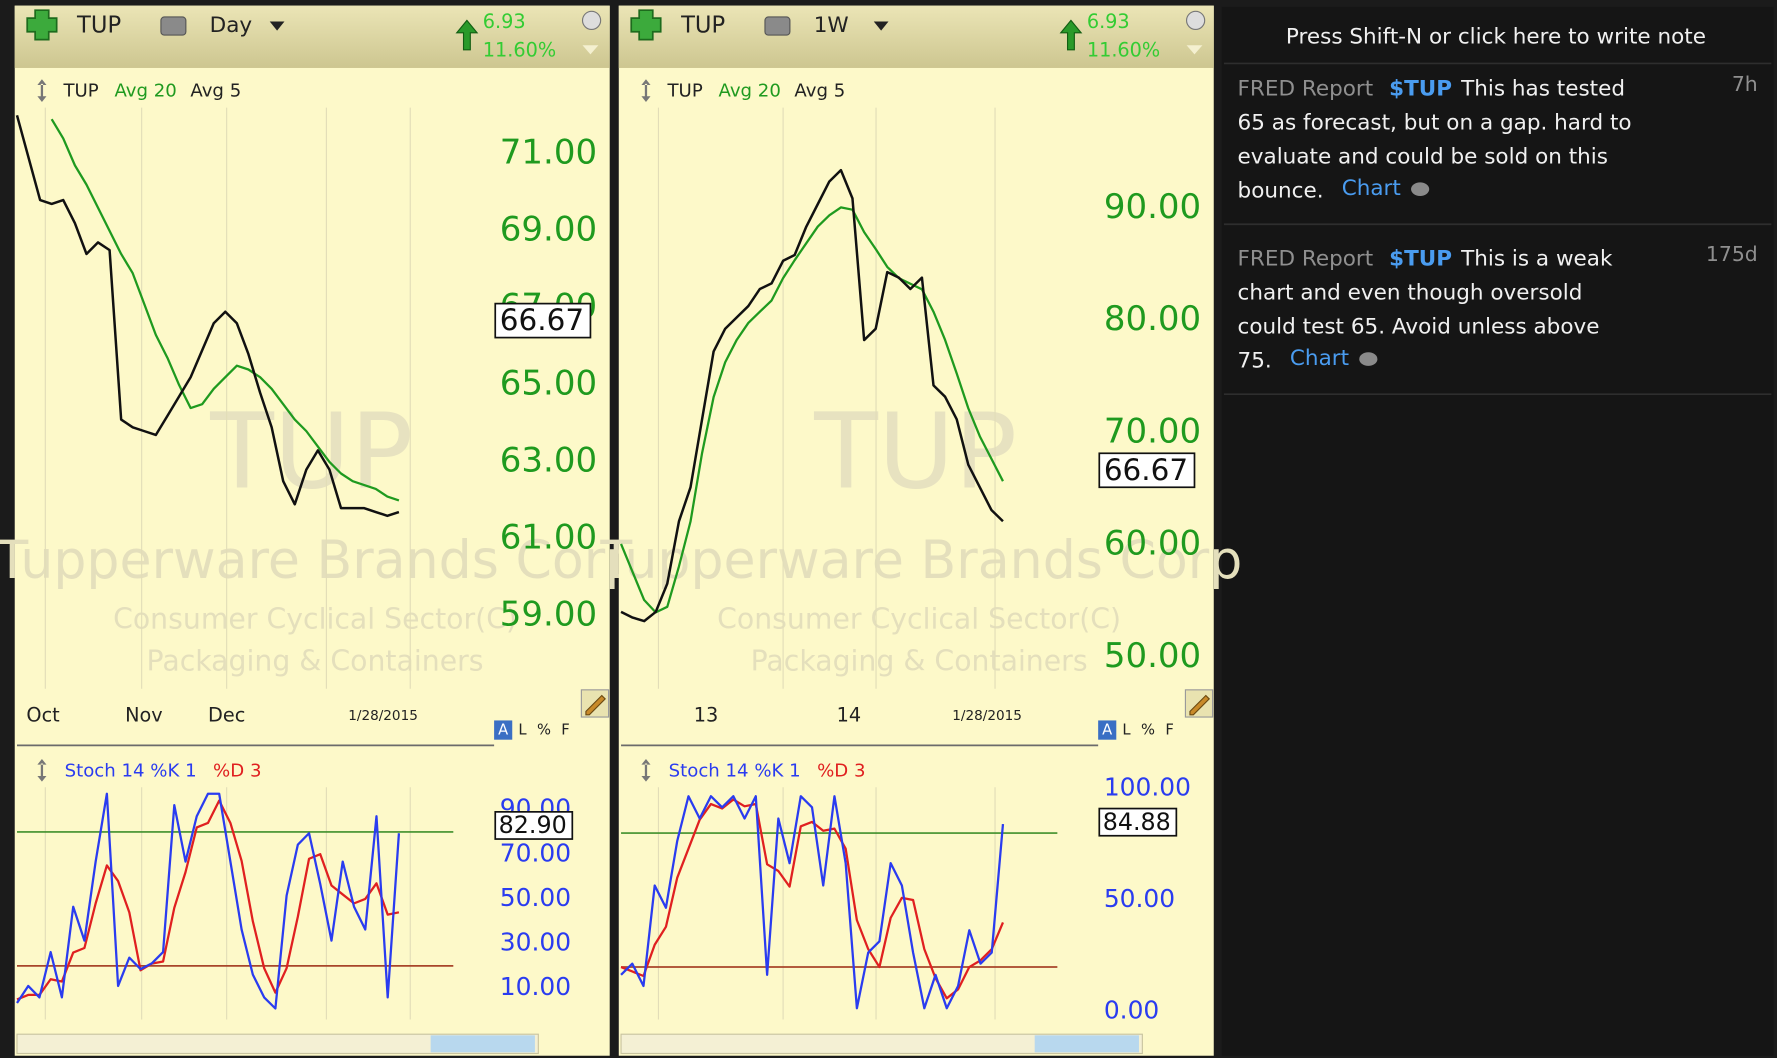  What do you see at coordinates (548, 460) in the screenshot?
I see `price-axis-label: 63.00` at bounding box center [548, 460].